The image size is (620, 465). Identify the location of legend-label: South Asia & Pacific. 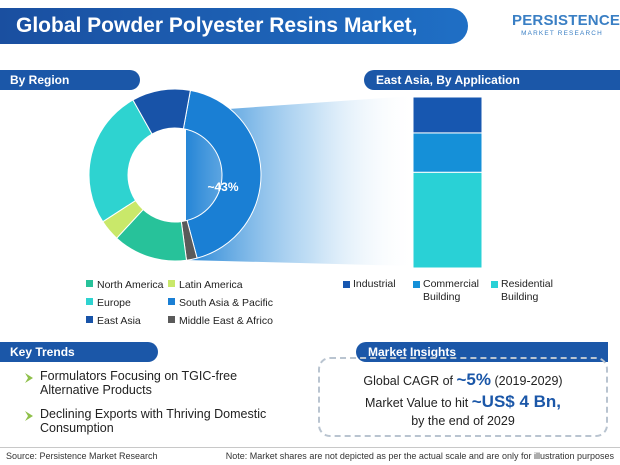
(226, 303).